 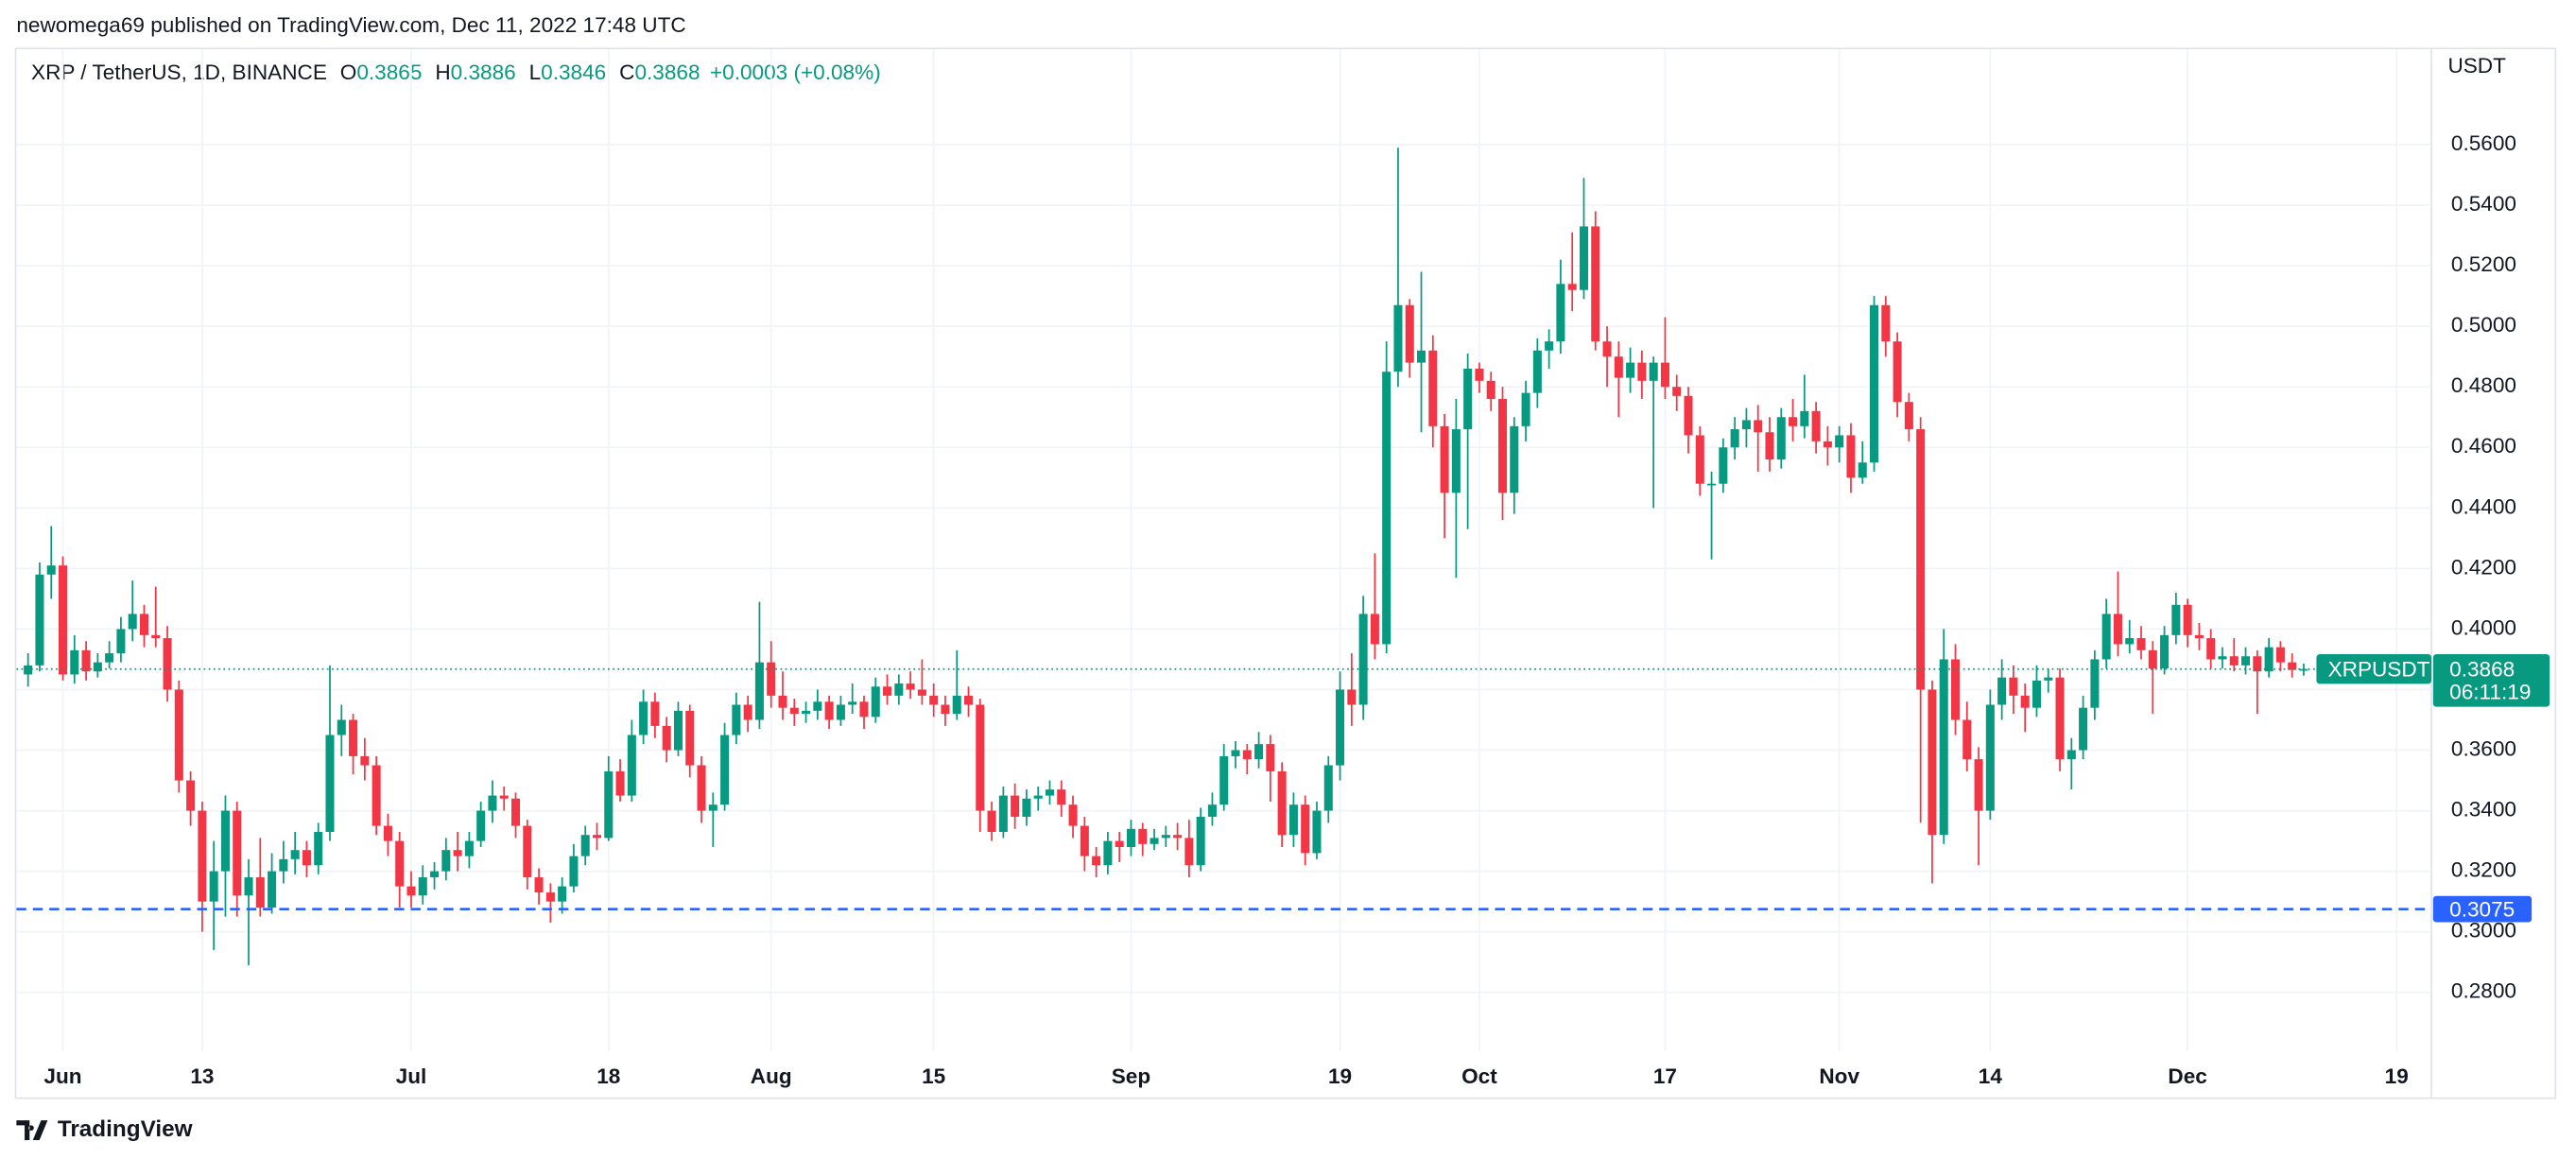 I want to click on ohlc-value: 0.3868, so click(x=667, y=73).